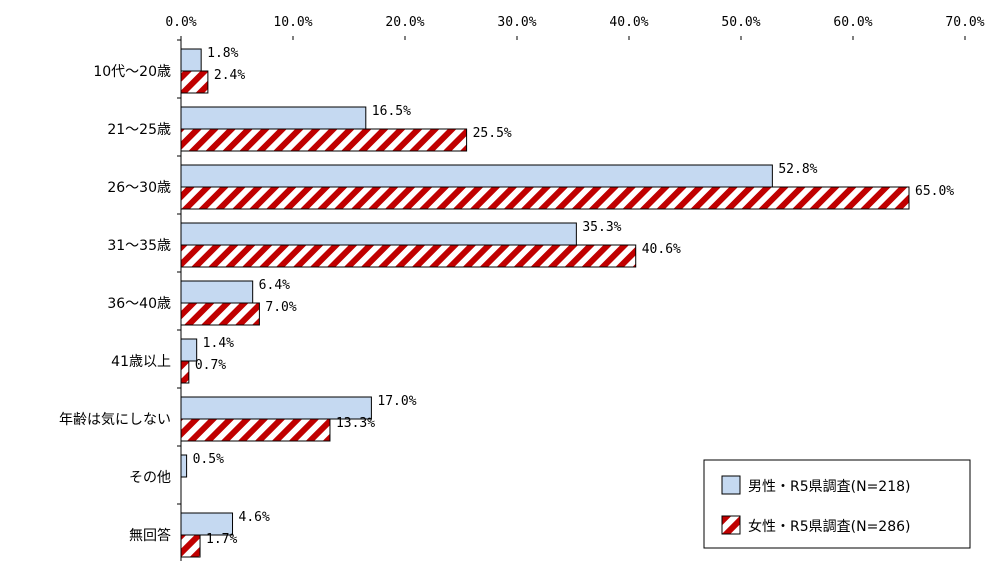 The height and width of the screenshot is (566, 1000). I want to click on data-label: 40.6%, so click(661, 249).